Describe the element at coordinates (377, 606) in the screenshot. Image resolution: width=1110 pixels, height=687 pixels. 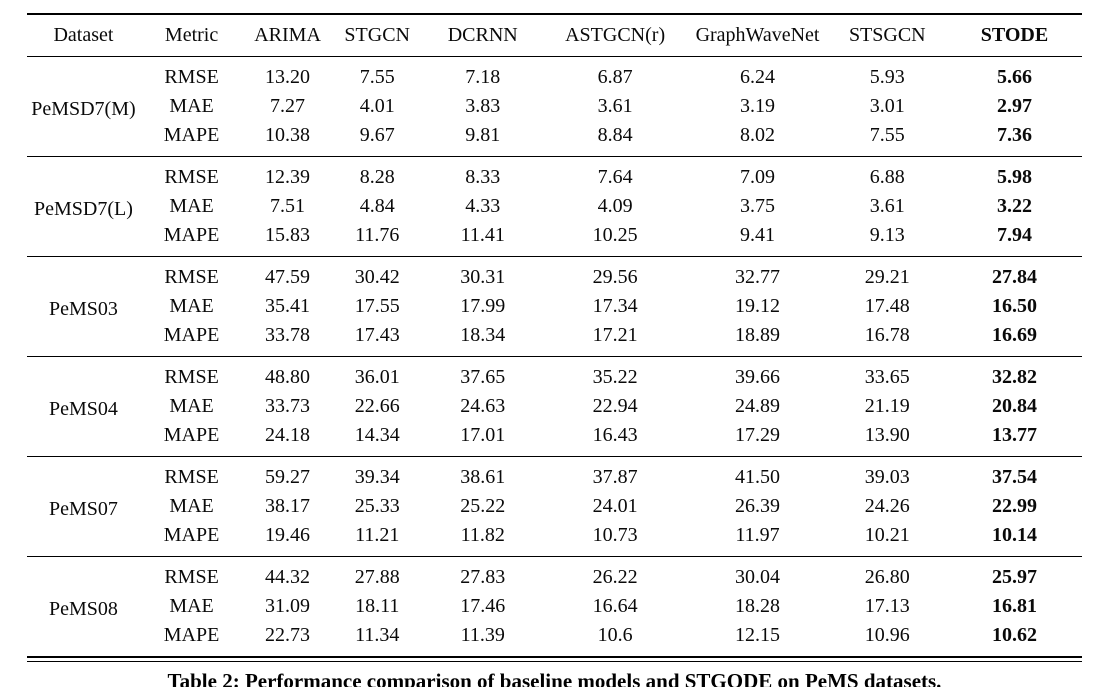
I see `model-value: 18.11` at that location.